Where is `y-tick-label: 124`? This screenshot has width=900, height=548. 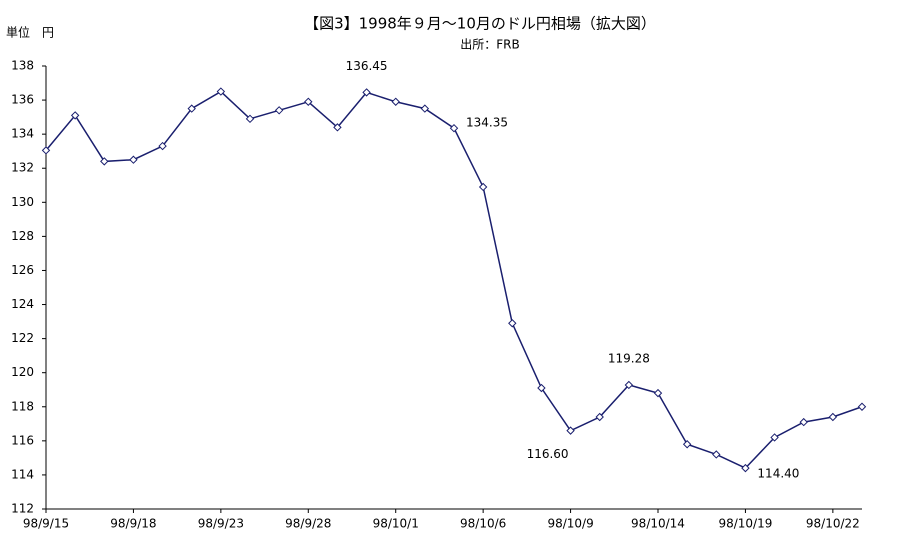
y-tick-label: 124 is located at coordinates (22, 304).